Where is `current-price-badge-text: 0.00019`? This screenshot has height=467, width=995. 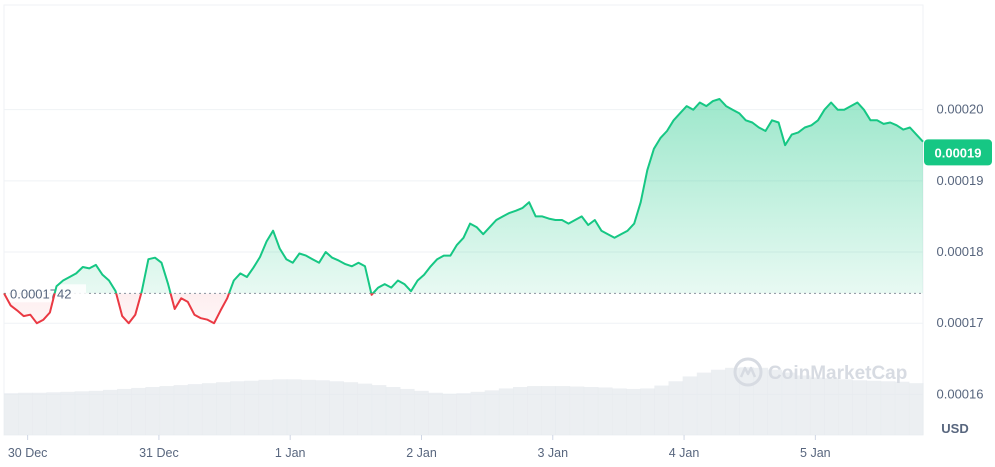
current-price-badge-text: 0.00019 is located at coordinates (958, 152).